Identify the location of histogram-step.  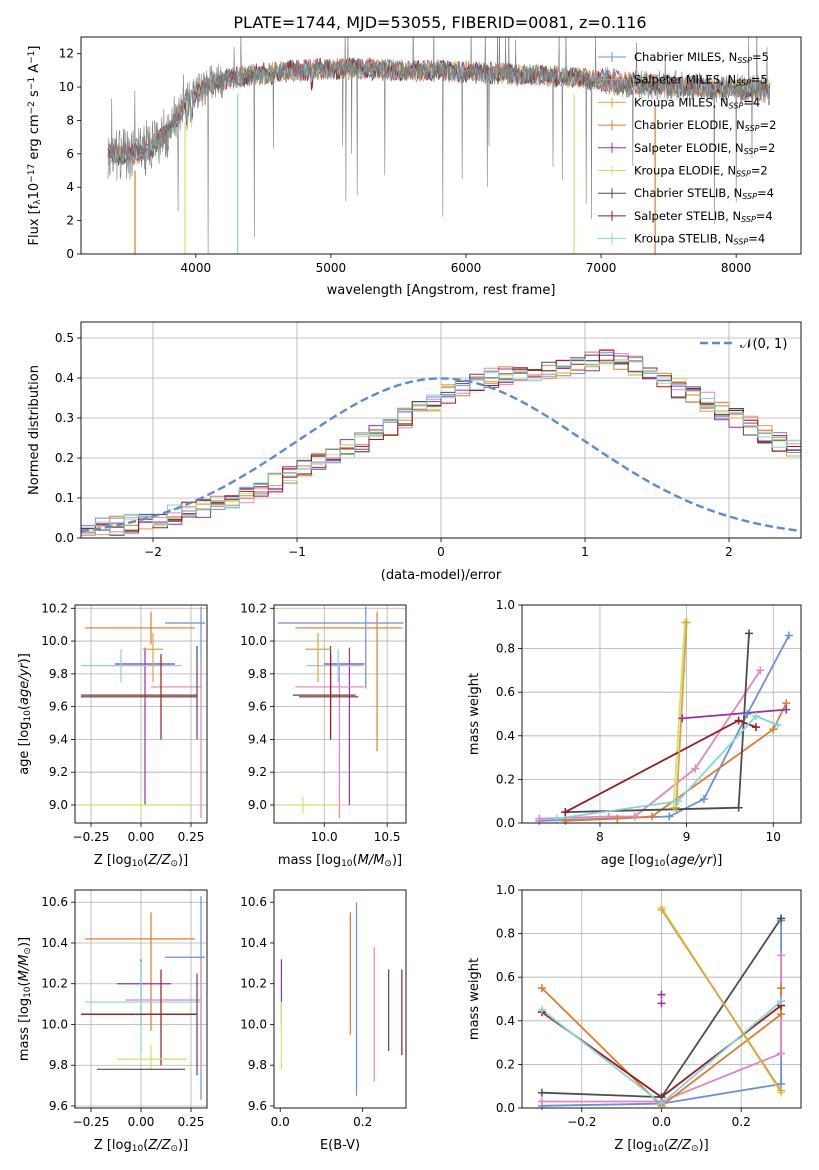
(441, 444).